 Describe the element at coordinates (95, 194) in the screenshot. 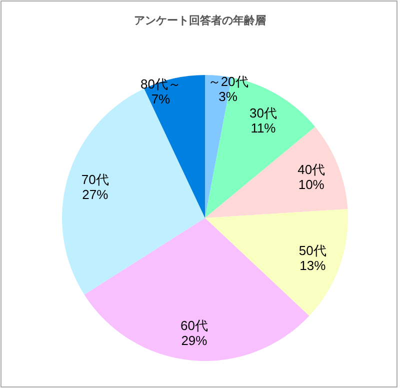

I see `data-label: 27%` at that location.